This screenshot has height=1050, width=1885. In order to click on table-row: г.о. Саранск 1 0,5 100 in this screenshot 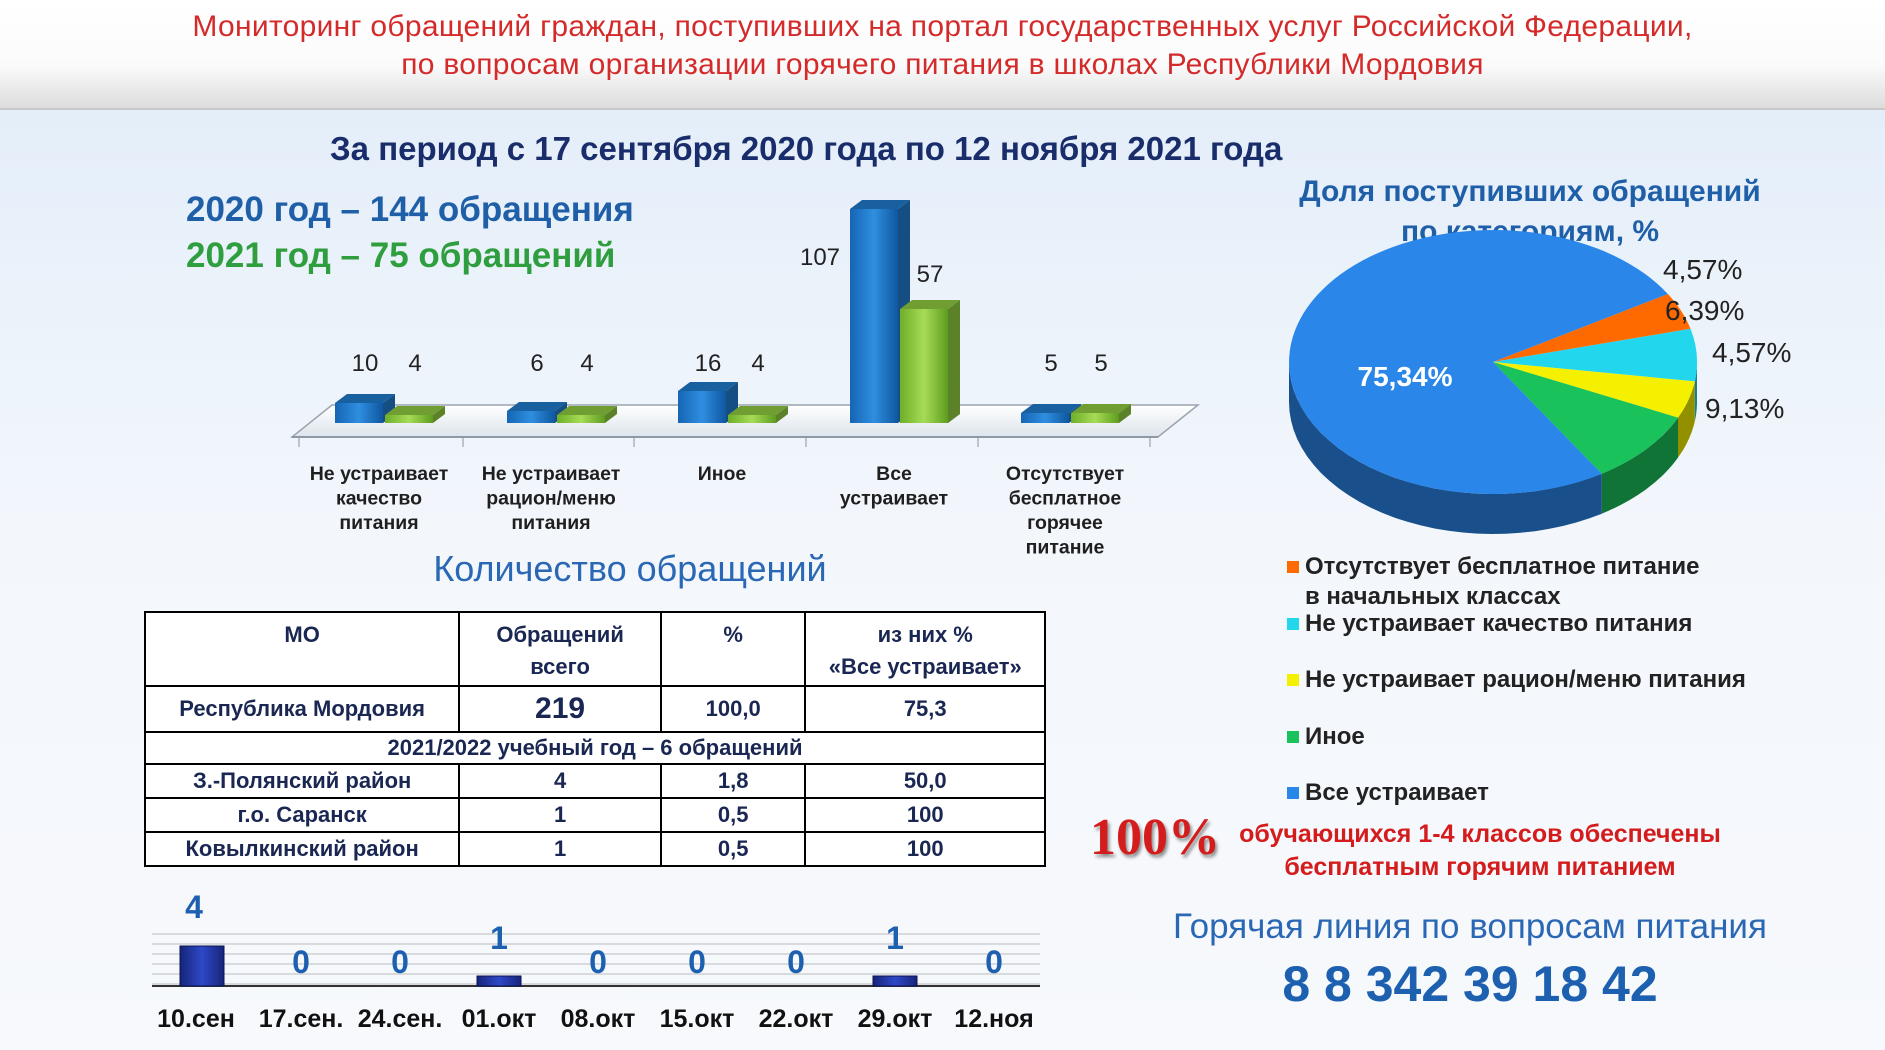, I will do `click(594, 815)`.